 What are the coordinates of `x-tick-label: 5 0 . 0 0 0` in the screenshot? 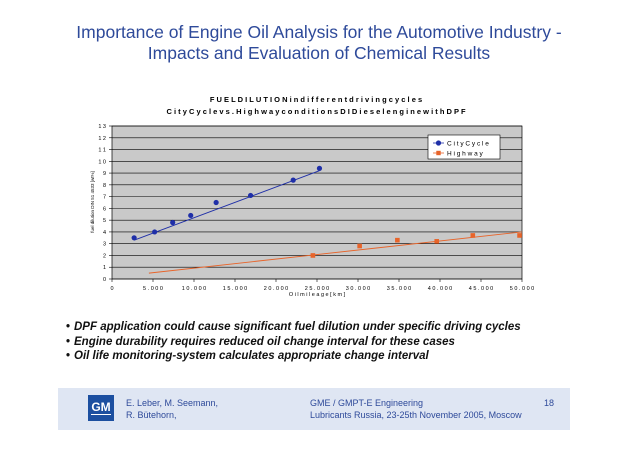 It's located at (522, 289).